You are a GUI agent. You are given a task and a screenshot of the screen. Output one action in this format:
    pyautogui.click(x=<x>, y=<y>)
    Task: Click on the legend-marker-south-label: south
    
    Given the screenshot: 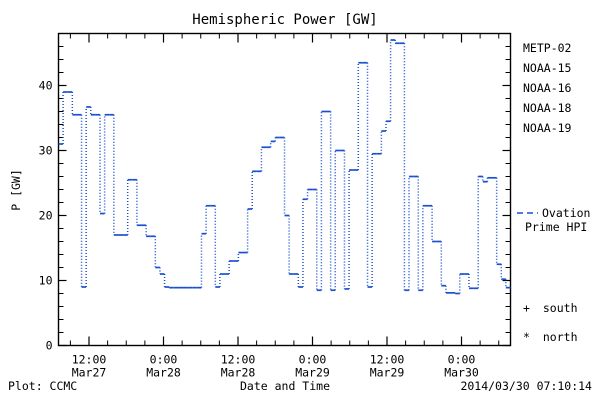 What is the action you would take?
    pyautogui.click(x=560, y=308)
    